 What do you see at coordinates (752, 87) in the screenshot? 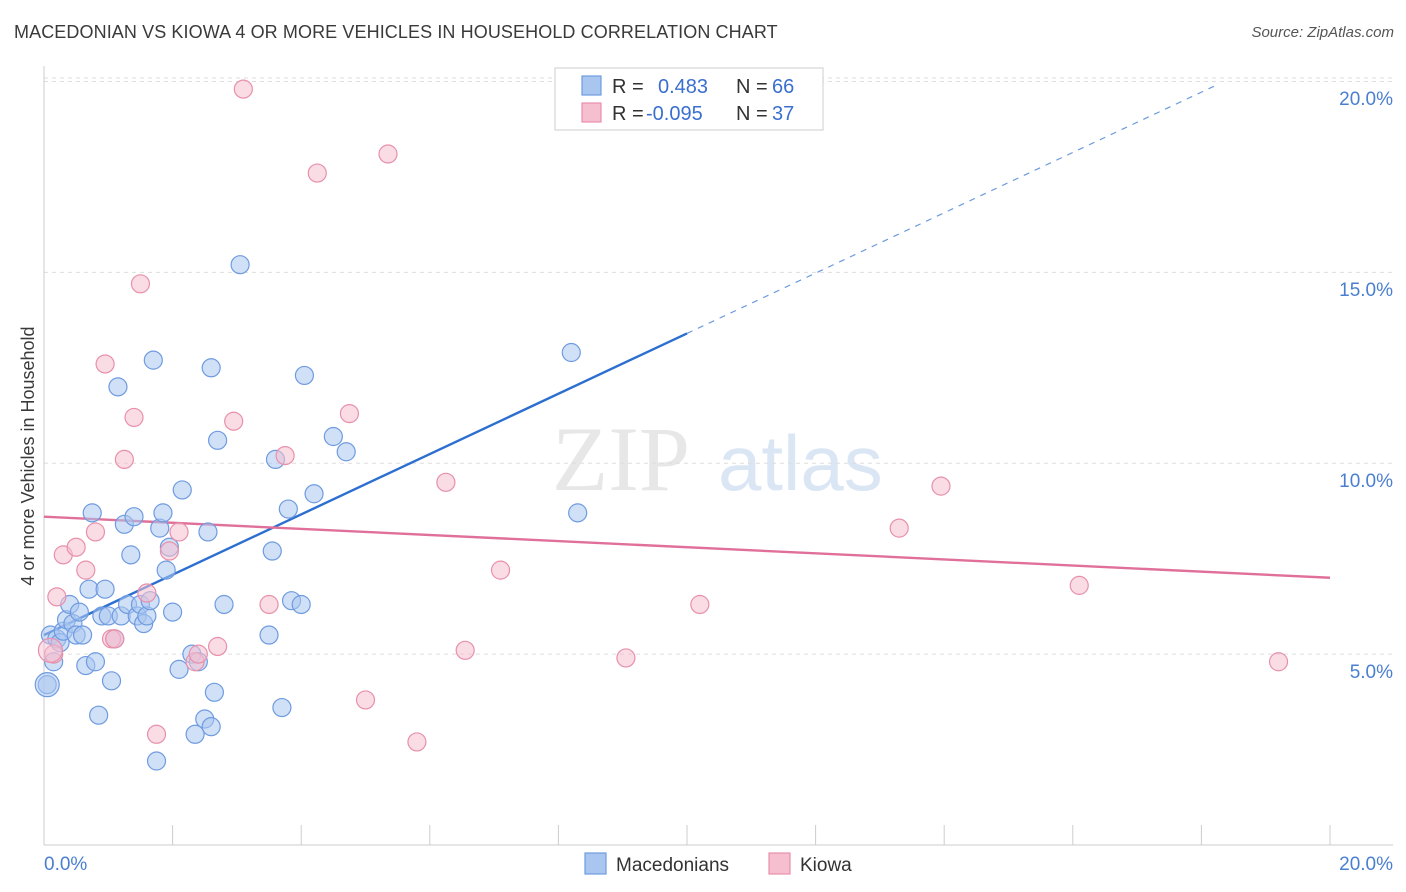
I see `legend-n-label-1: N =` at bounding box center [752, 87].